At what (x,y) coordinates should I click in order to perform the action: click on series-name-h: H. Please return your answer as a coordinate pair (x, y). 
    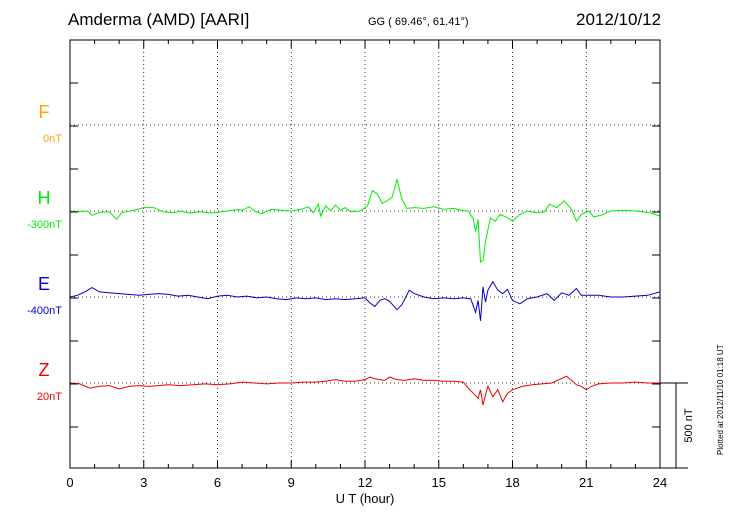
    Looking at the image, I should click on (44, 198).